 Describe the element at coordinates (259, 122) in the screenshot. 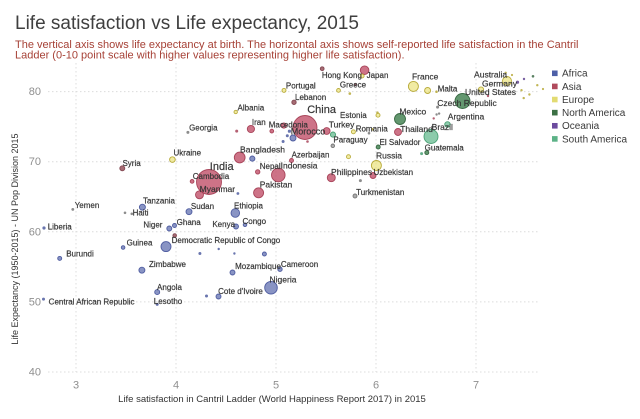

I see `svg-text: Iran` at that location.